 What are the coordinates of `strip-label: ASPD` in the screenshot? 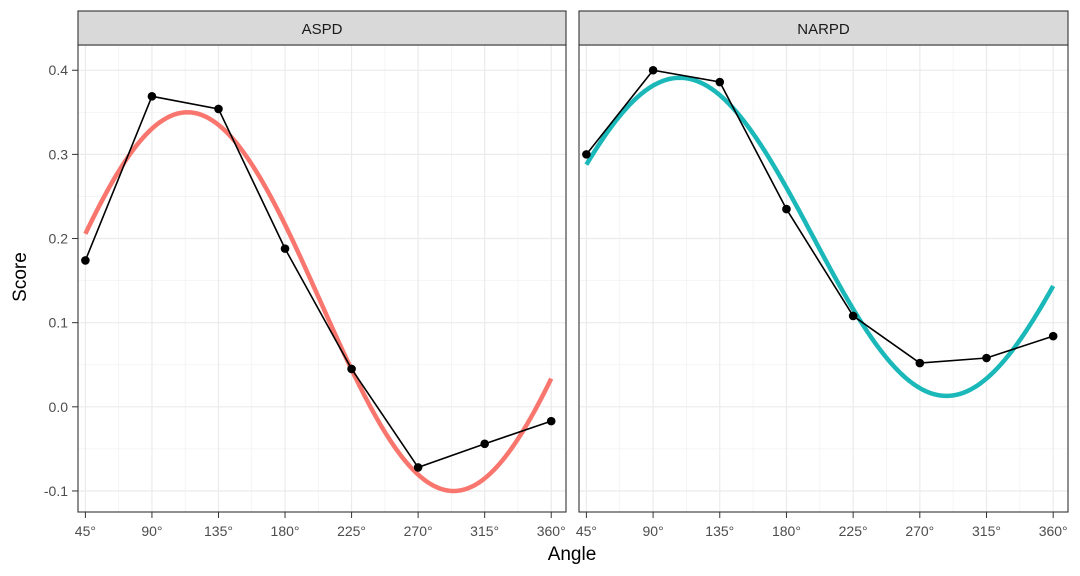 It's located at (322, 29).